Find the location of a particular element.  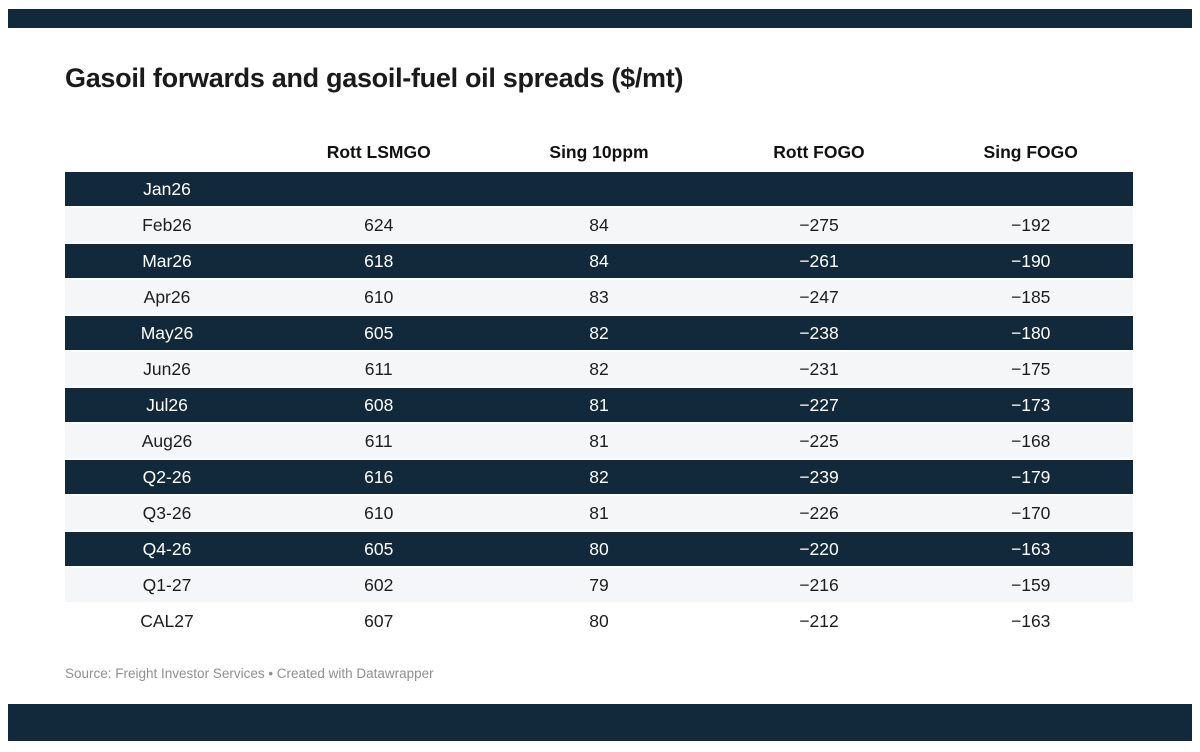

cell-value: 618 is located at coordinates (379, 260).